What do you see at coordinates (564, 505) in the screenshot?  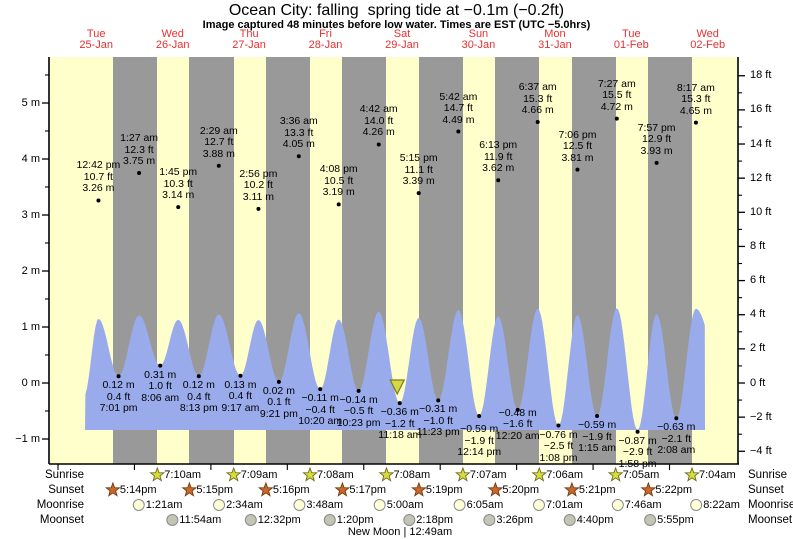 I see `moonrise-time: 7:01am` at bounding box center [564, 505].